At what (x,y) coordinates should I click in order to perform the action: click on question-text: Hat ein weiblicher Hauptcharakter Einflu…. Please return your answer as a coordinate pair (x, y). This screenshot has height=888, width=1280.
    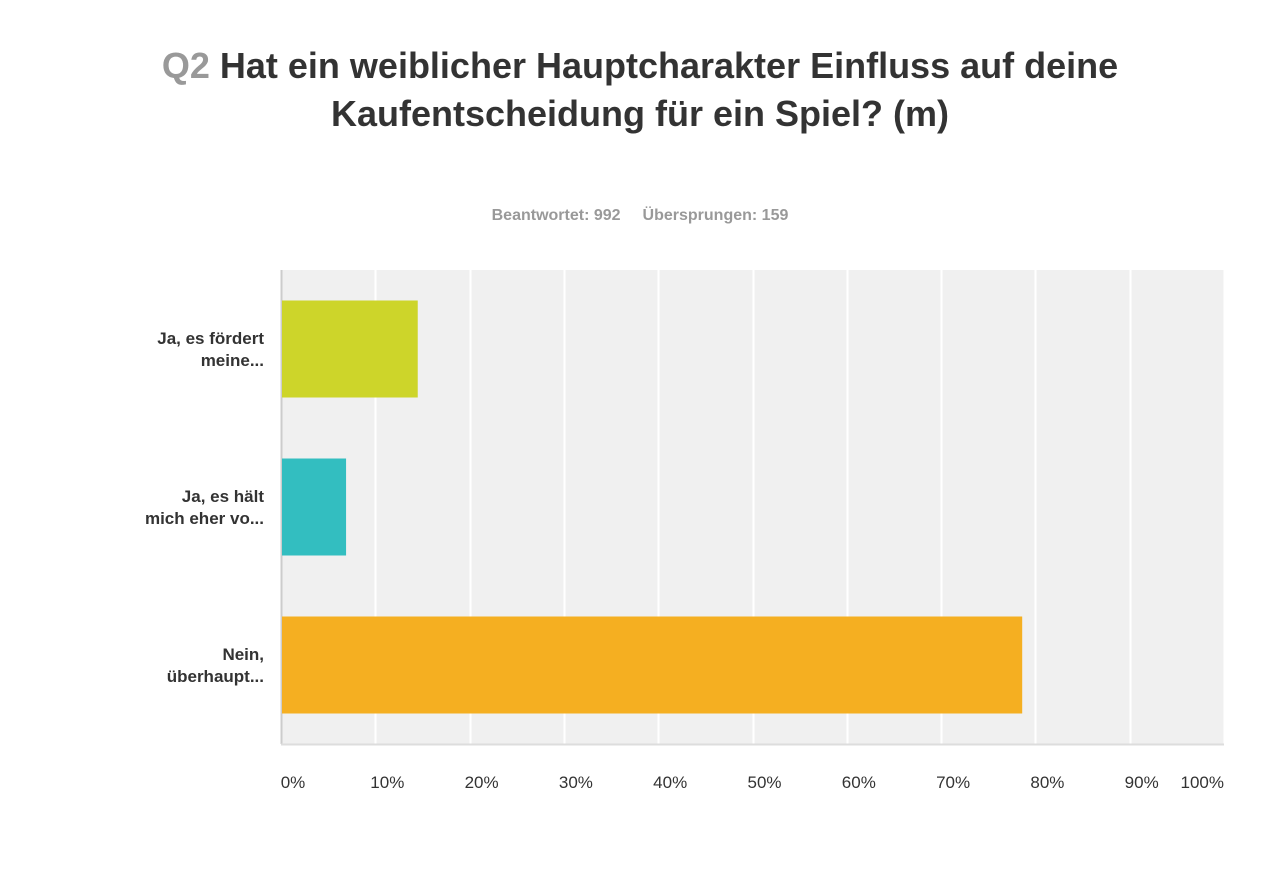
    Looking at the image, I should click on (669, 89).